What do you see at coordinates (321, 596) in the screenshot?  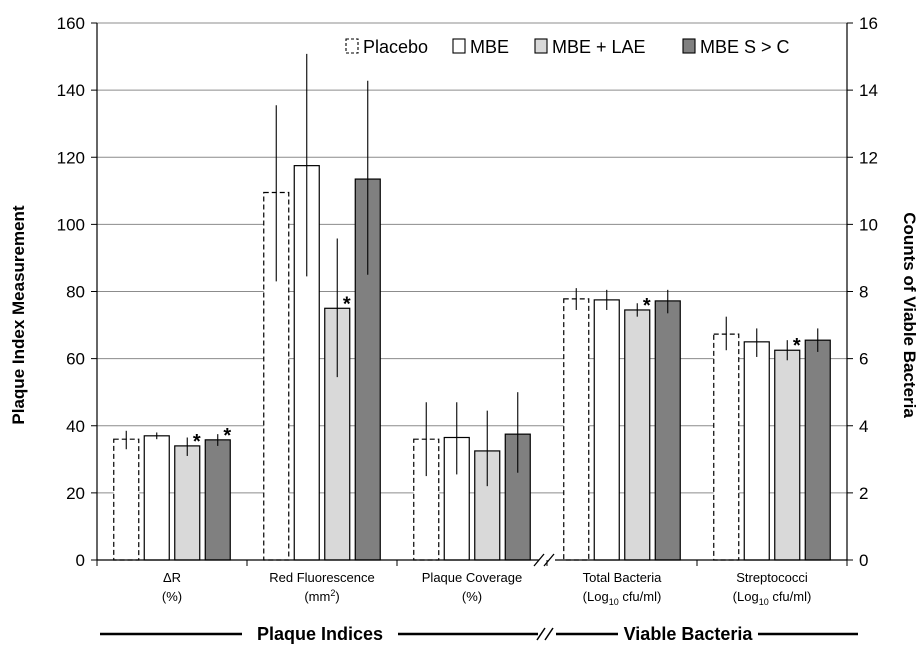 I see `category-unit-label: (mm2)` at bounding box center [321, 596].